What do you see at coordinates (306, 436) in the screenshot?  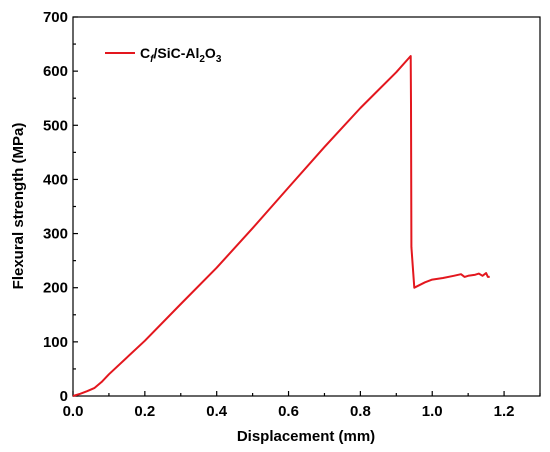 I see `x-axis-title: Displacement (mm)` at bounding box center [306, 436].